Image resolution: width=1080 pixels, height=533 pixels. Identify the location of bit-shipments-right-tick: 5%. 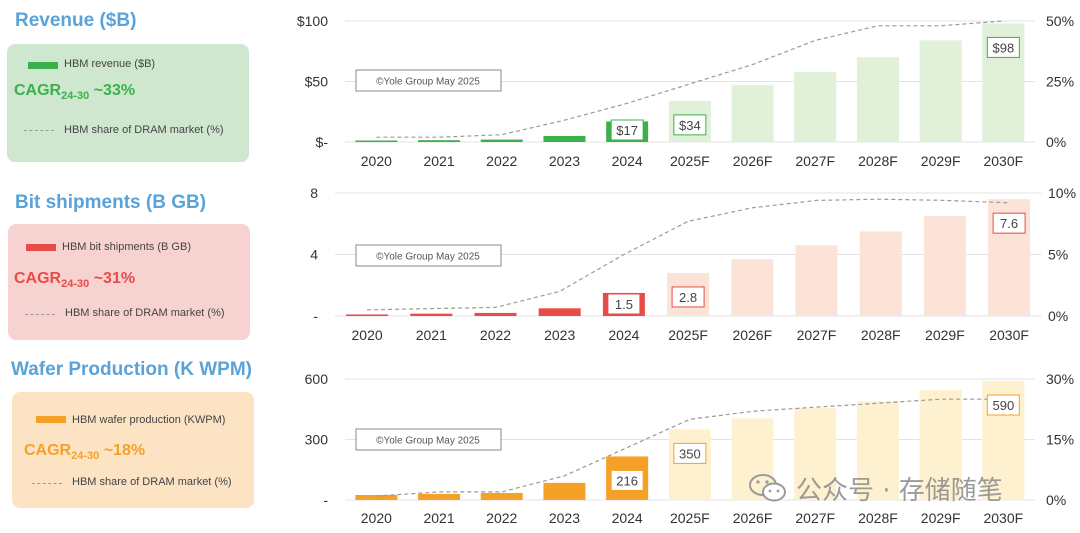
(1058, 255).